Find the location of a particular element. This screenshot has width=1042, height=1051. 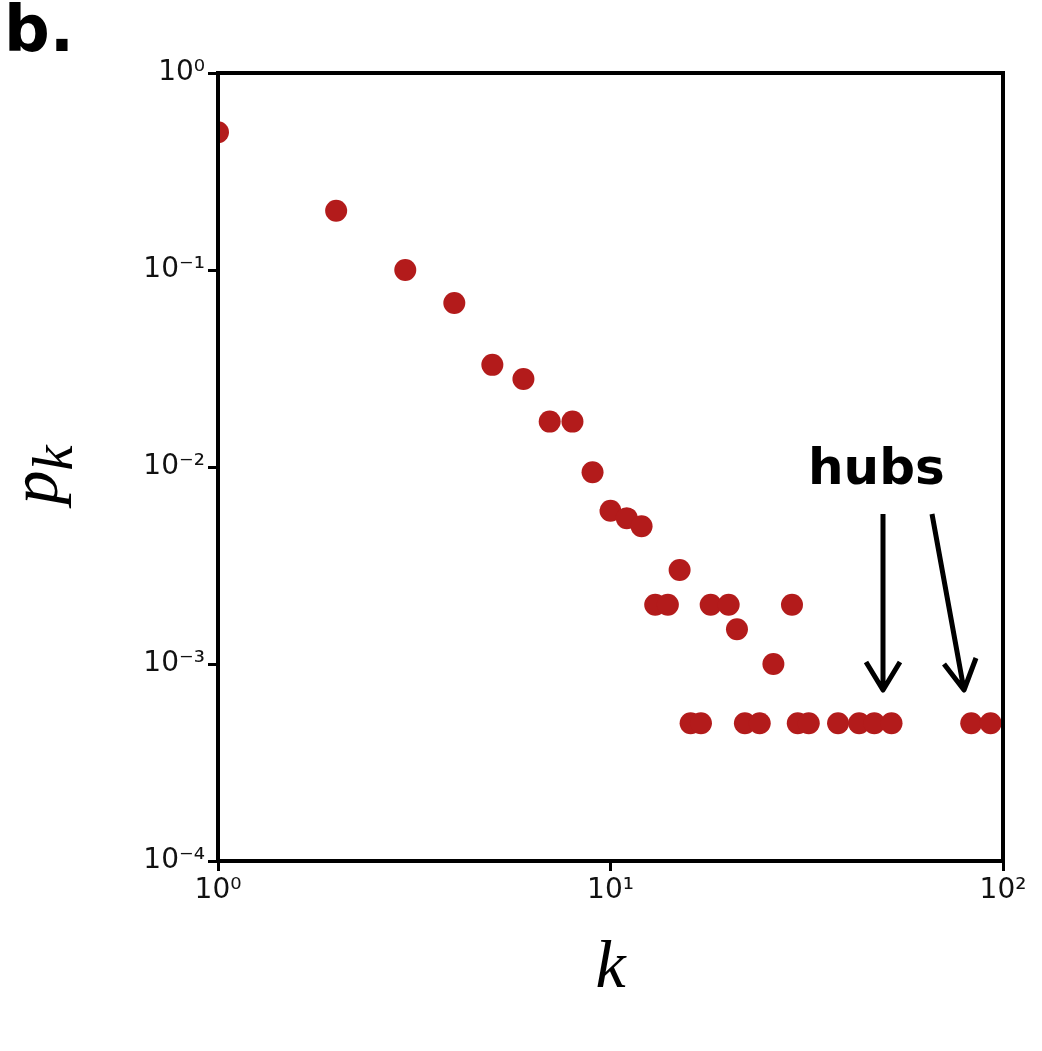

x-axis-title: k is located at coordinates (611, 964).